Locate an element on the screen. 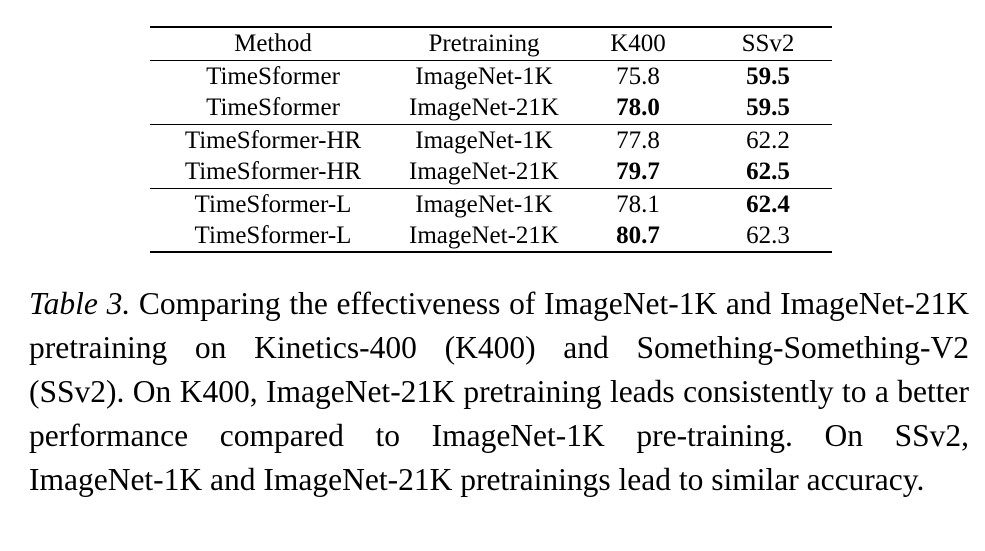 The image size is (985, 551). table-row: TimeSformer ImageNet-1K 75.8 59.5 is located at coordinates (491, 76).